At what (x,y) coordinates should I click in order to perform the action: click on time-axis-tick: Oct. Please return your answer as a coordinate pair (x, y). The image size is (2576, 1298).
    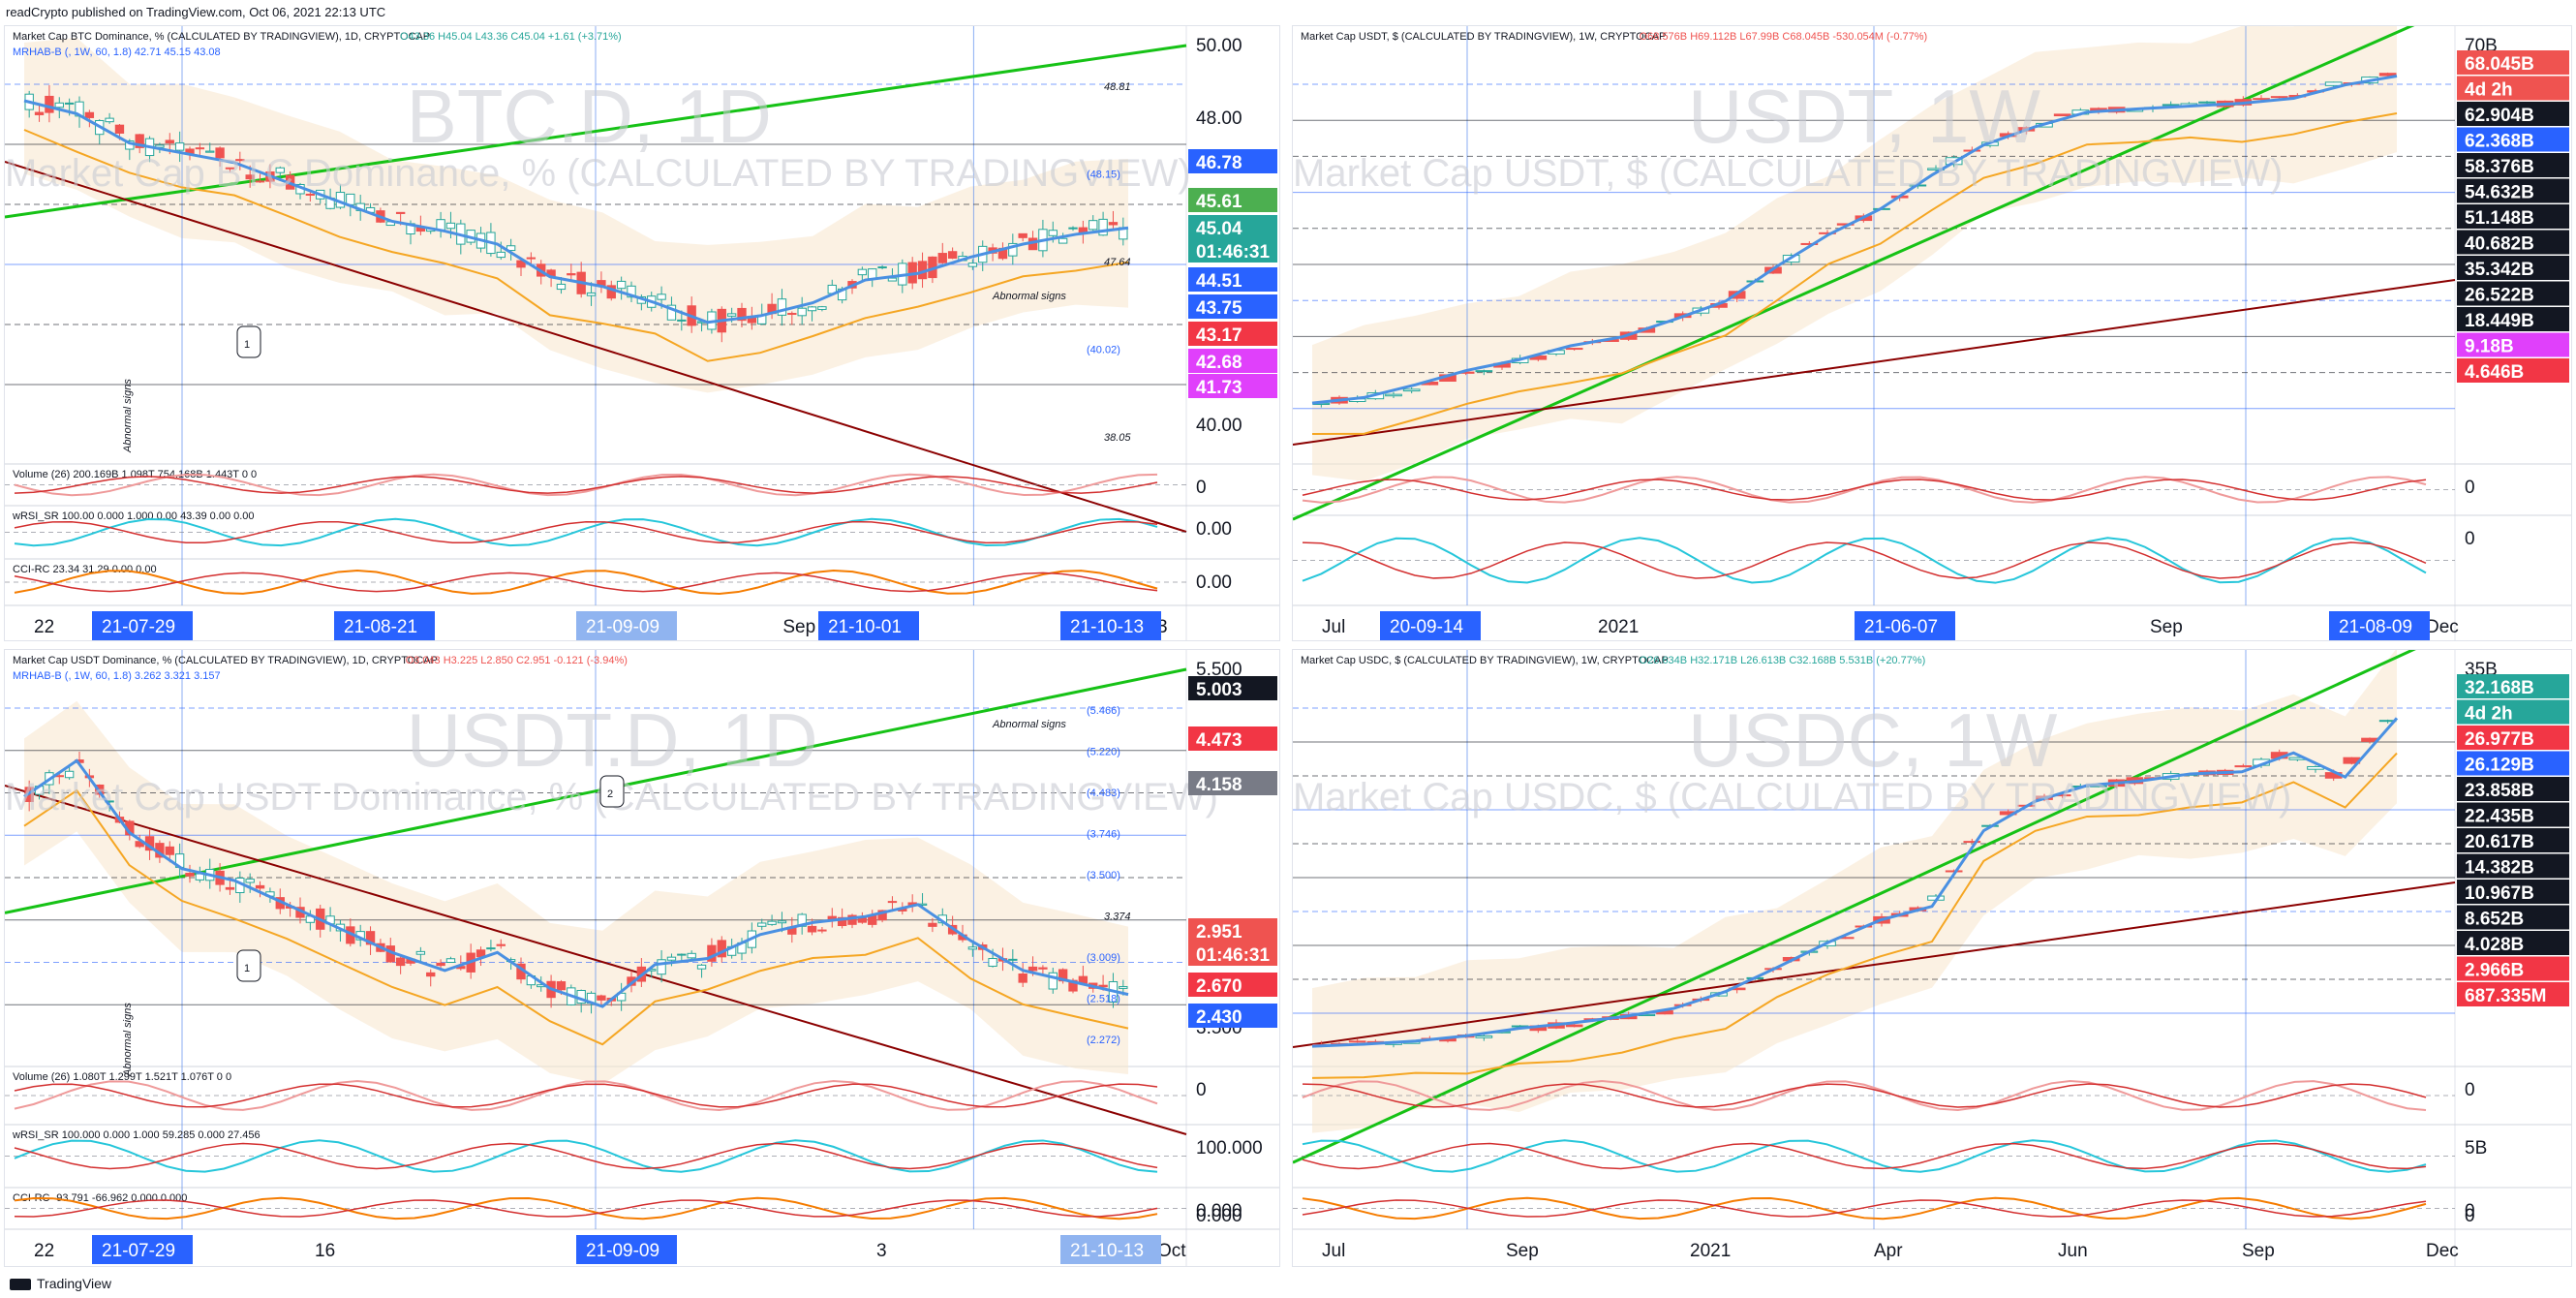
    Looking at the image, I should click on (1171, 1251).